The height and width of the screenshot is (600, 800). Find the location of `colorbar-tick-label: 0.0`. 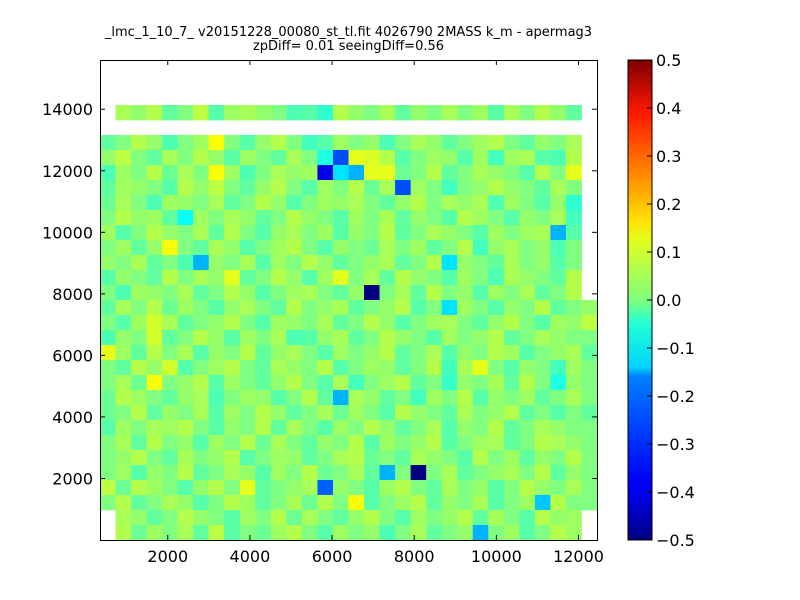

colorbar-tick-label: 0.0 is located at coordinates (668, 300).